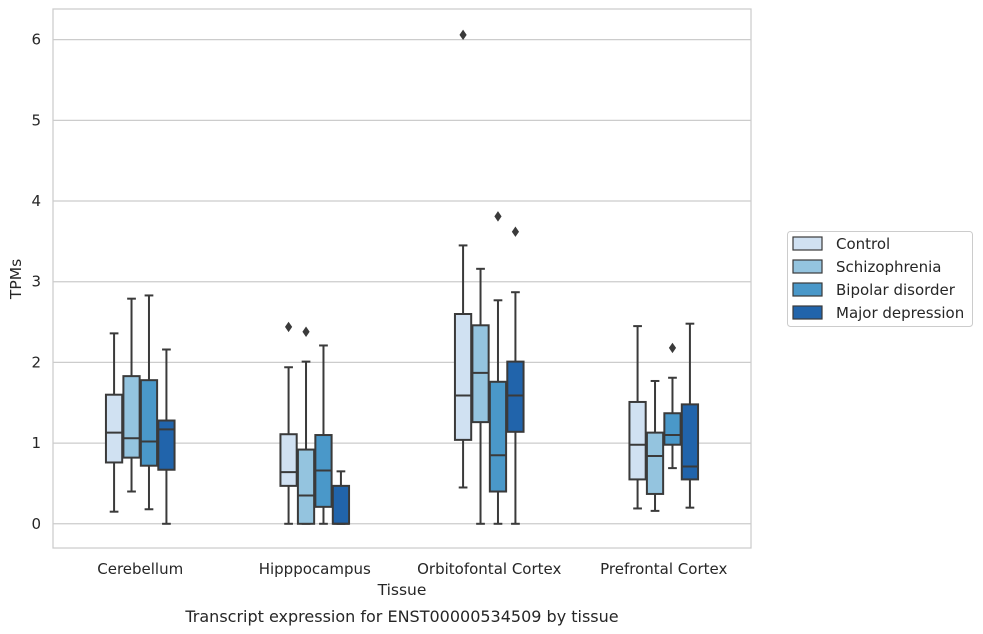 Image resolution: width=983 pixels, height=634 pixels. Describe the element at coordinates (315, 569) in the screenshot. I see `x-tick-label: Hipppocampus` at that location.